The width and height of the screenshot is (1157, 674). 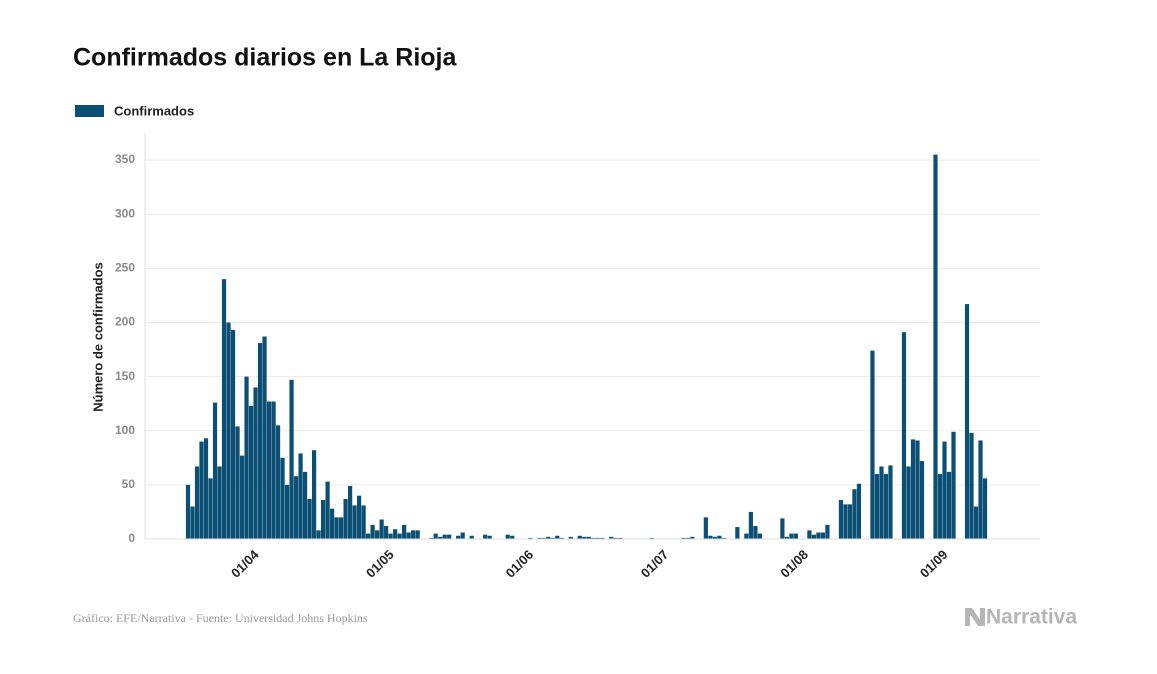 I want to click on x-tick-label: 01/06, so click(x=520, y=564).